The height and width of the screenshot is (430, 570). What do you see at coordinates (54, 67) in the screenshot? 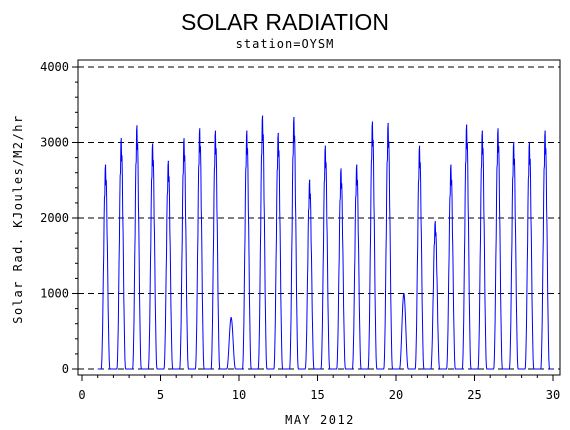
I see `y-tick-label-4000: 4000` at bounding box center [54, 67].